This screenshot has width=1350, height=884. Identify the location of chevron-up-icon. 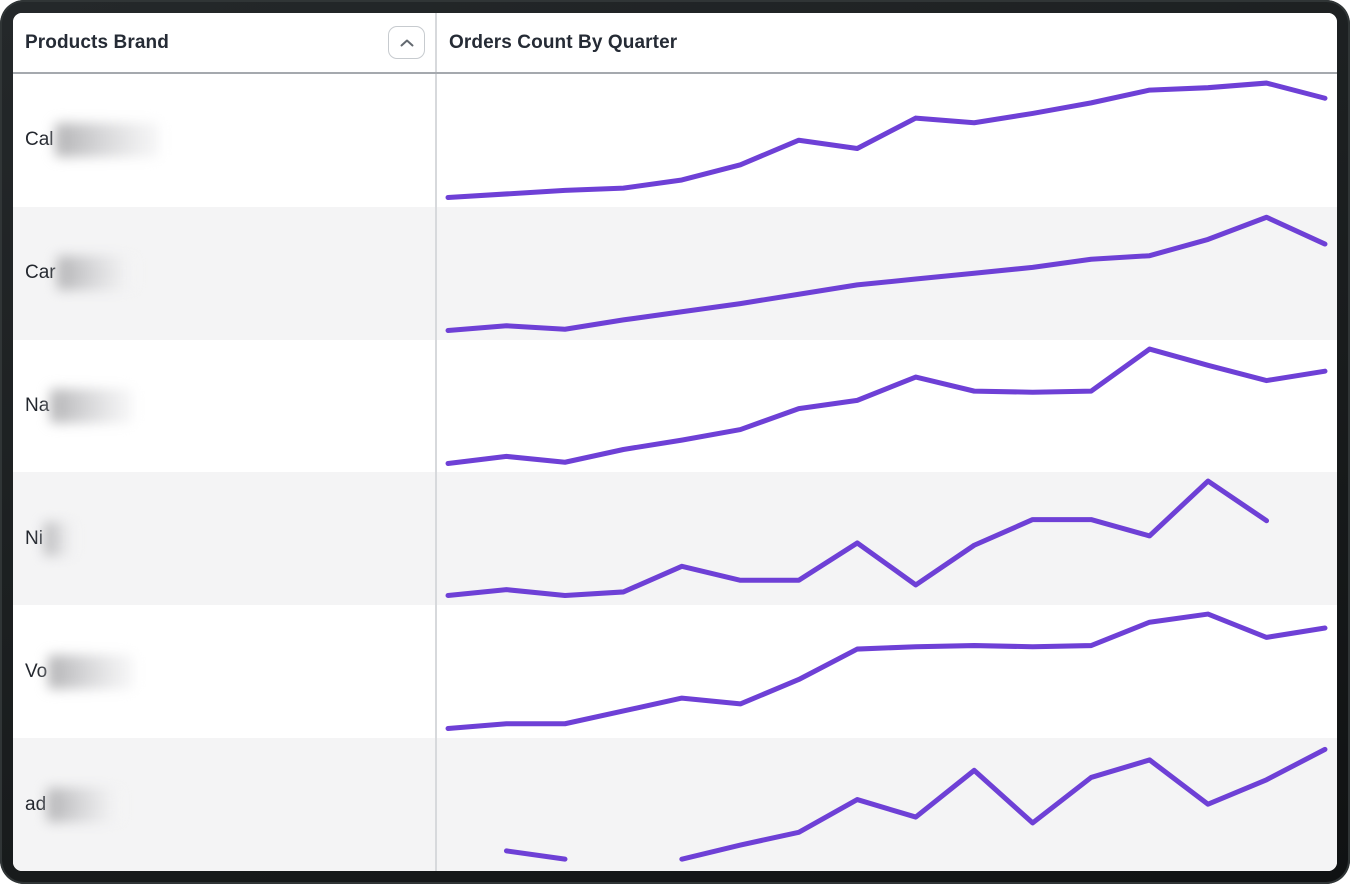
(406, 42).